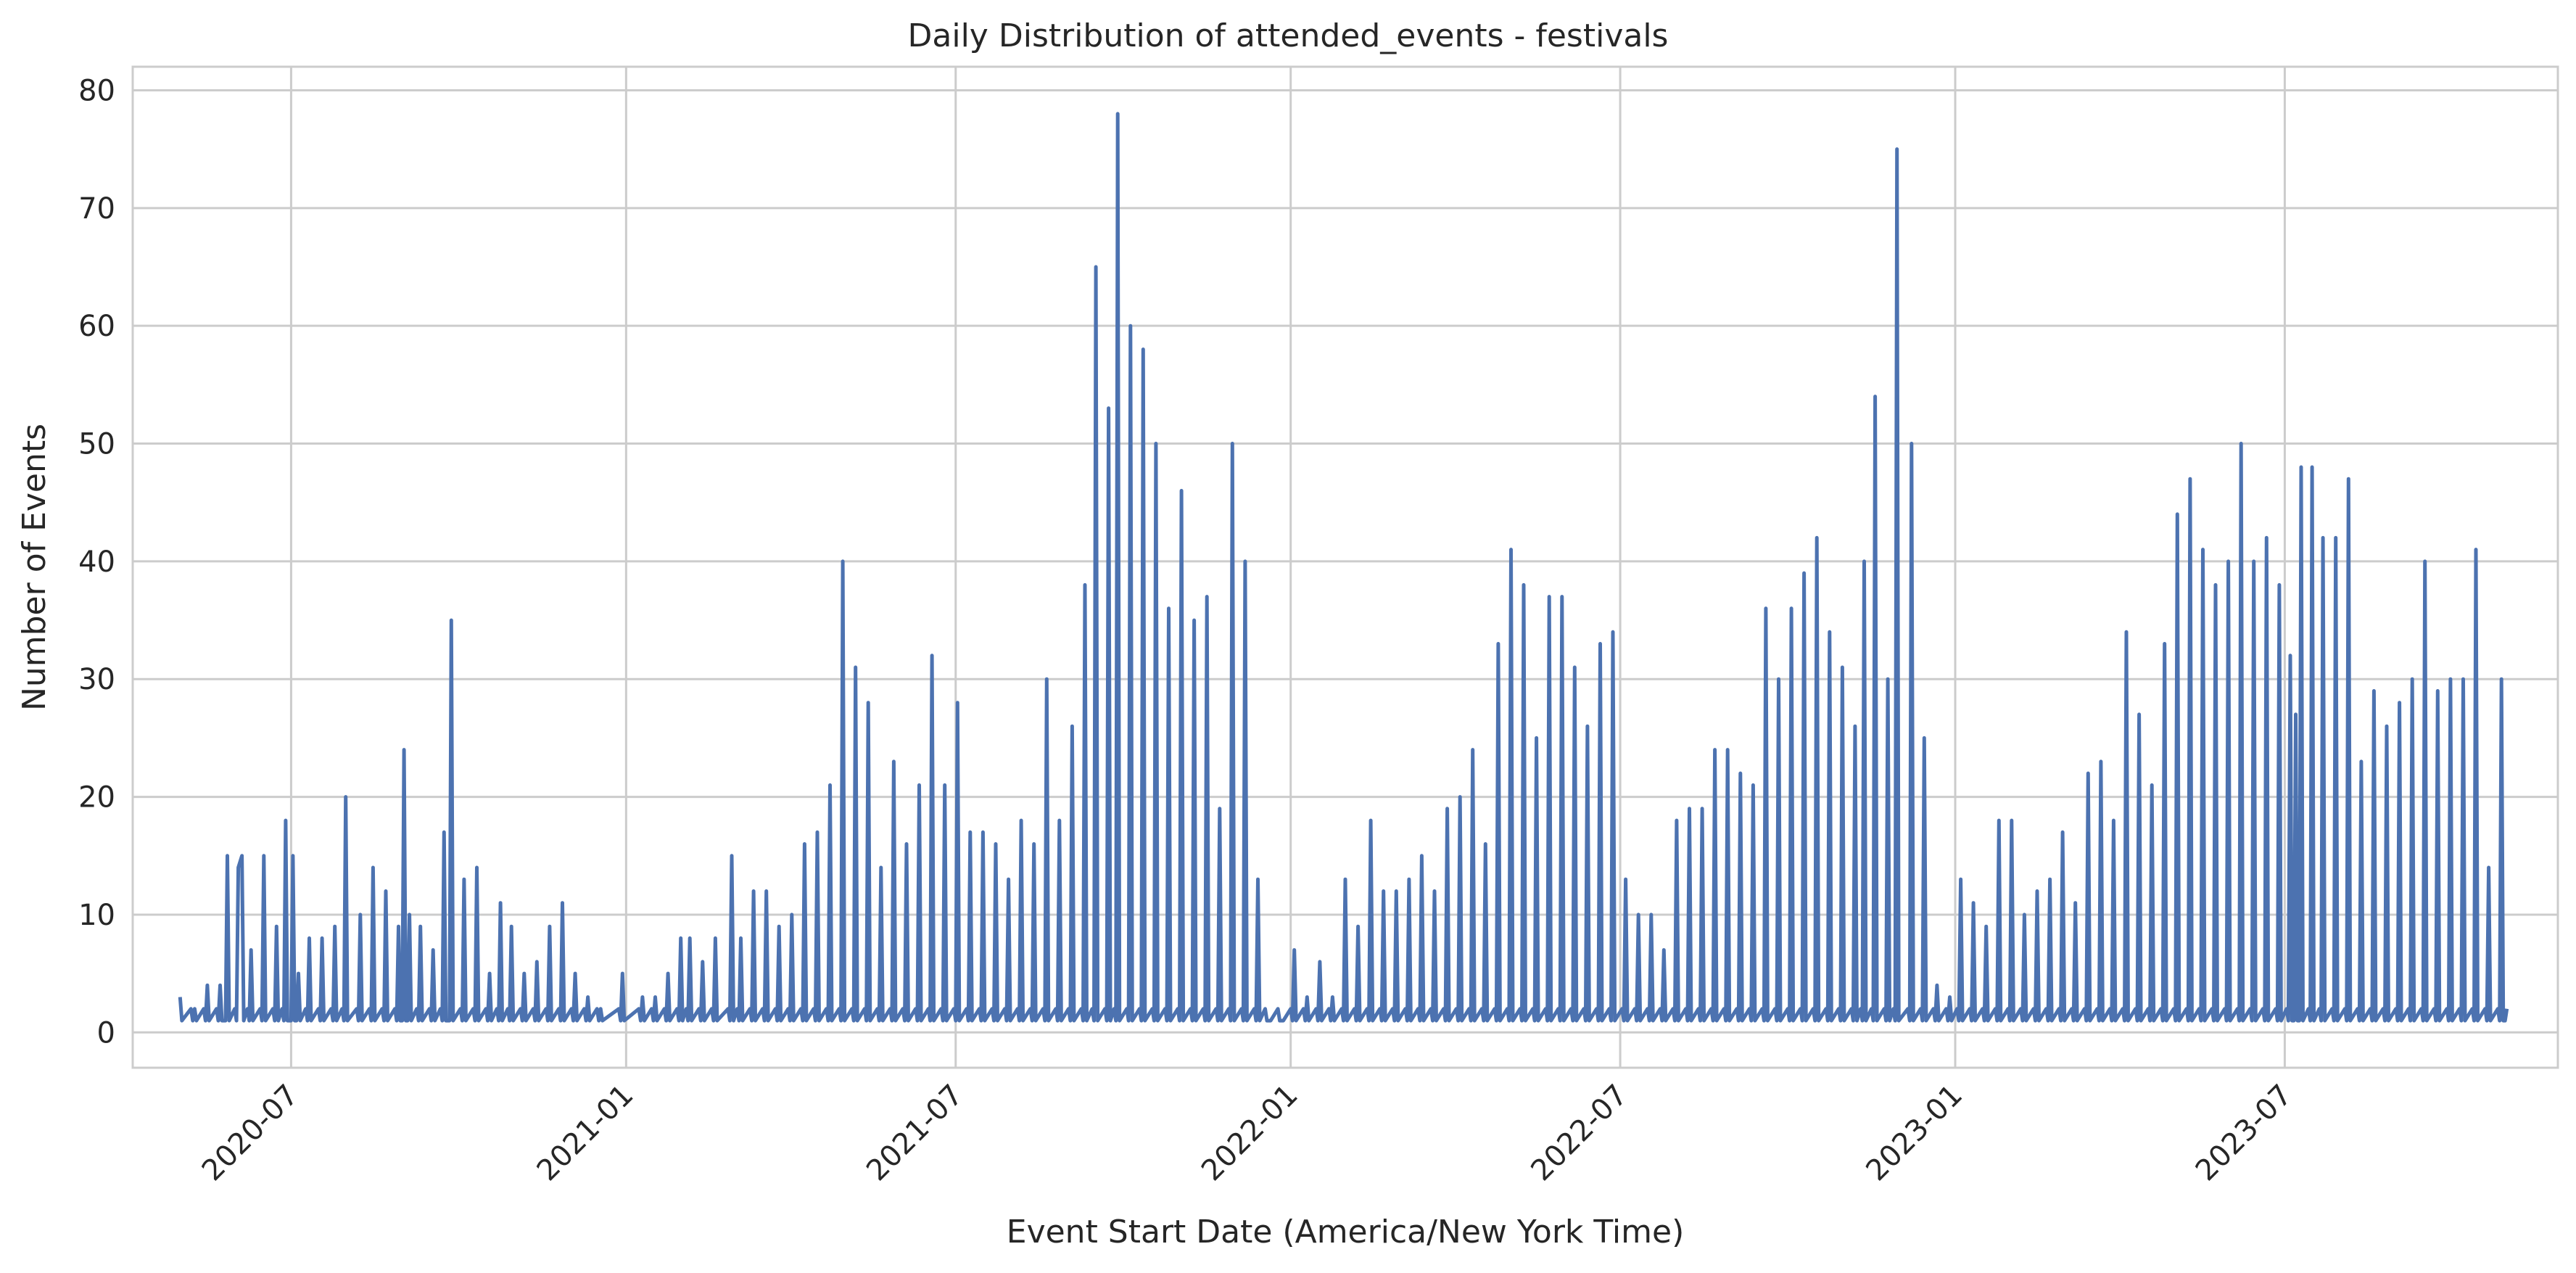  What do you see at coordinates (1345, 1232) in the screenshot?
I see `x-axis-label: Event Start Date (America/New York Time)` at bounding box center [1345, 1232].